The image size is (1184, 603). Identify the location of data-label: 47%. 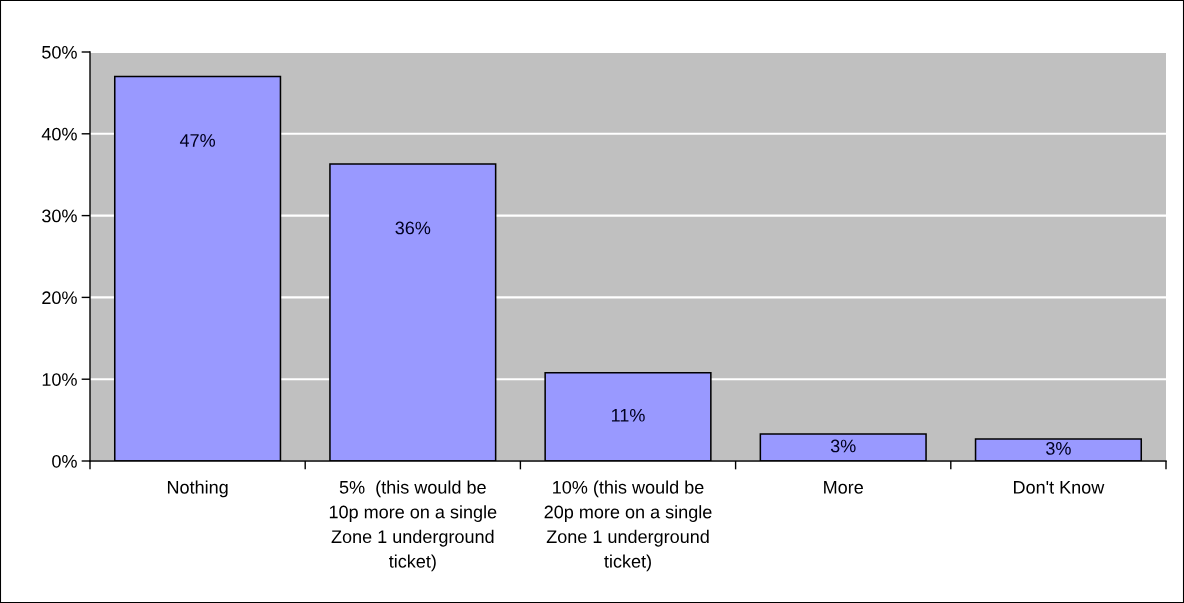
(197, 140).